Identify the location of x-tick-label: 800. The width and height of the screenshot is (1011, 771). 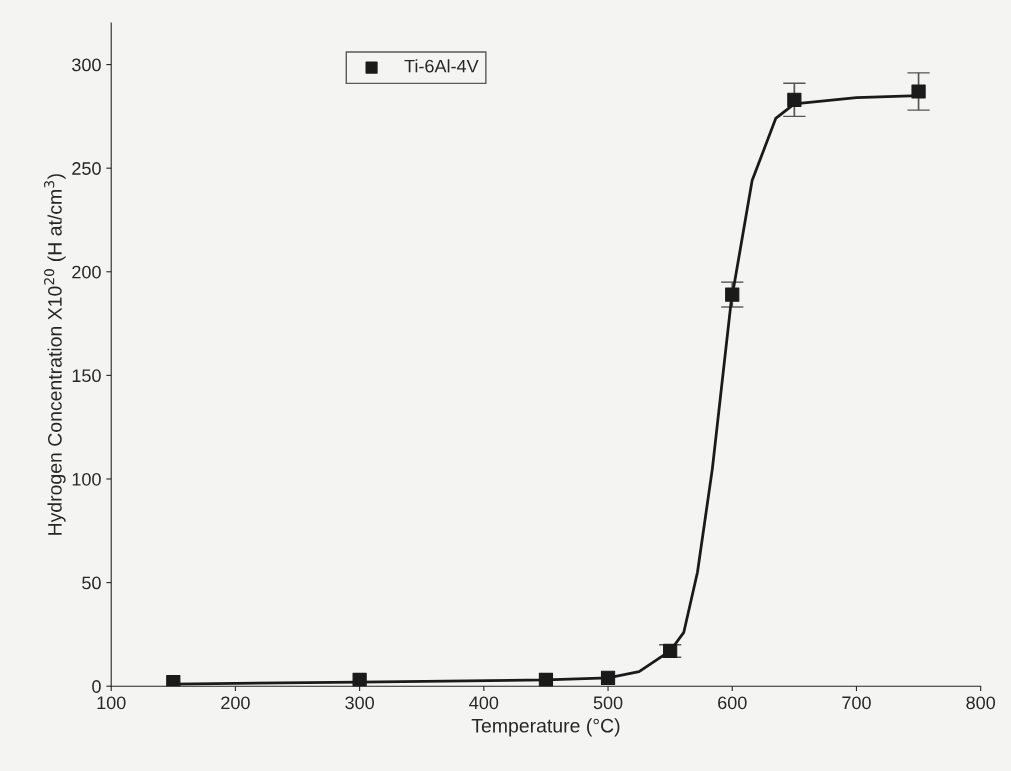
(981, 703).